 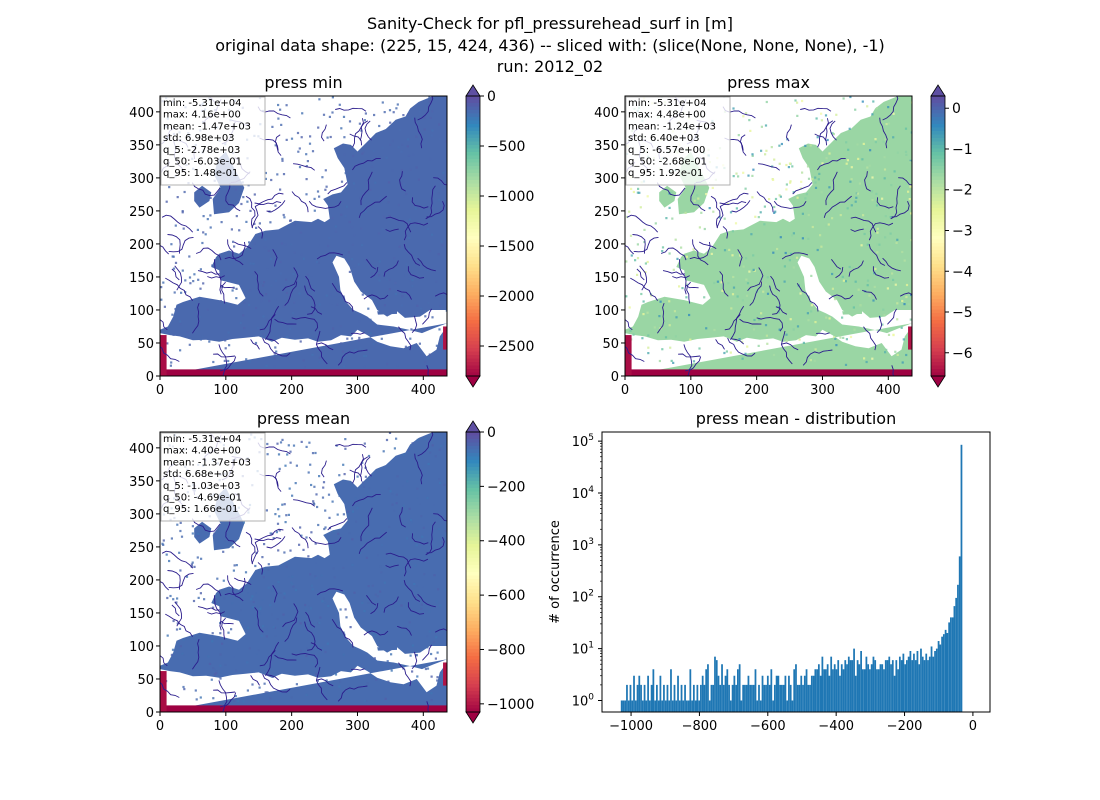 I want to click on stats-line: std: 6.68e+03, so click(x=199, y=474).